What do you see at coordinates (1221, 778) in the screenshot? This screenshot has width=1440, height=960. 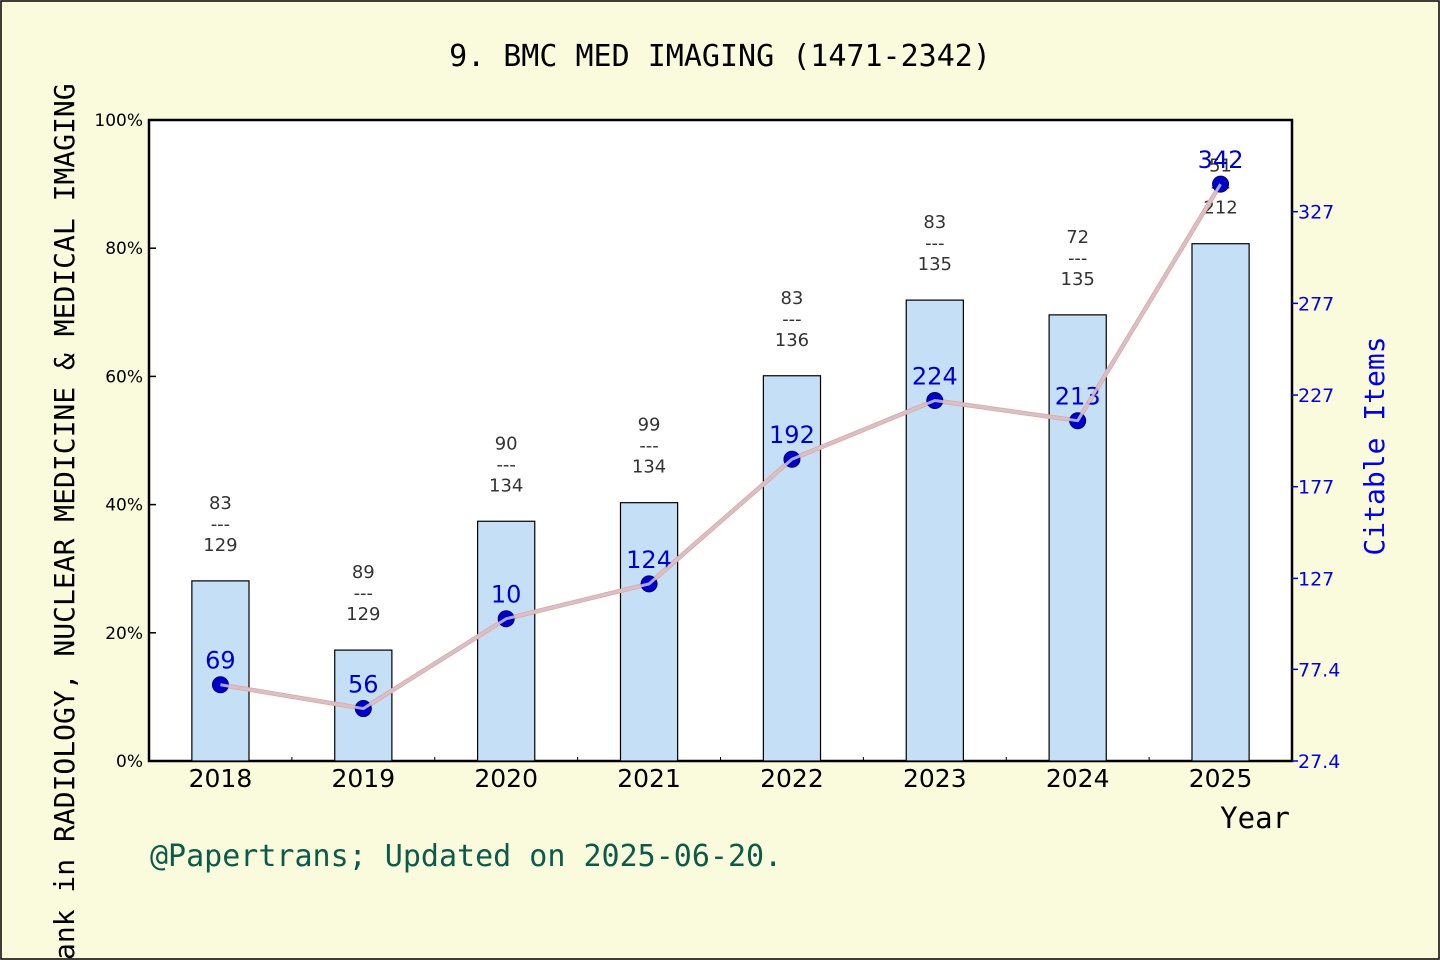 I see `x-tick-label: 2025` at bounding box center [1221, 778].